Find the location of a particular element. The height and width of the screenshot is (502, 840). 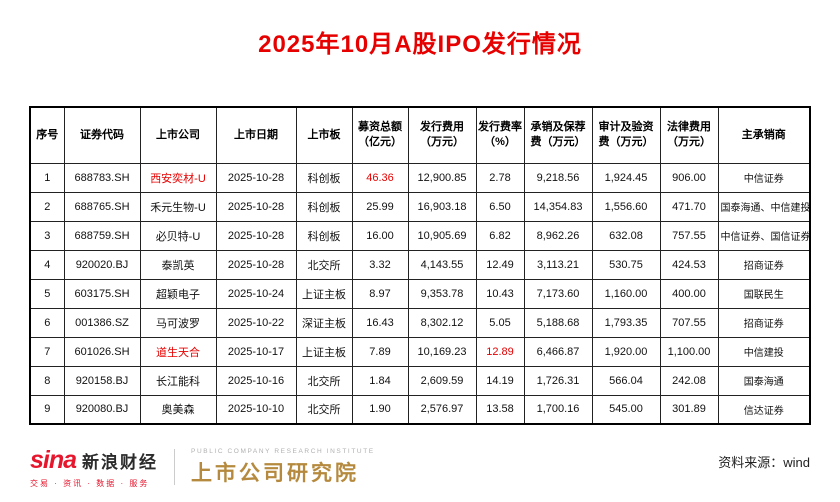

table-cell: 8 is located at coordinates (47, 380).